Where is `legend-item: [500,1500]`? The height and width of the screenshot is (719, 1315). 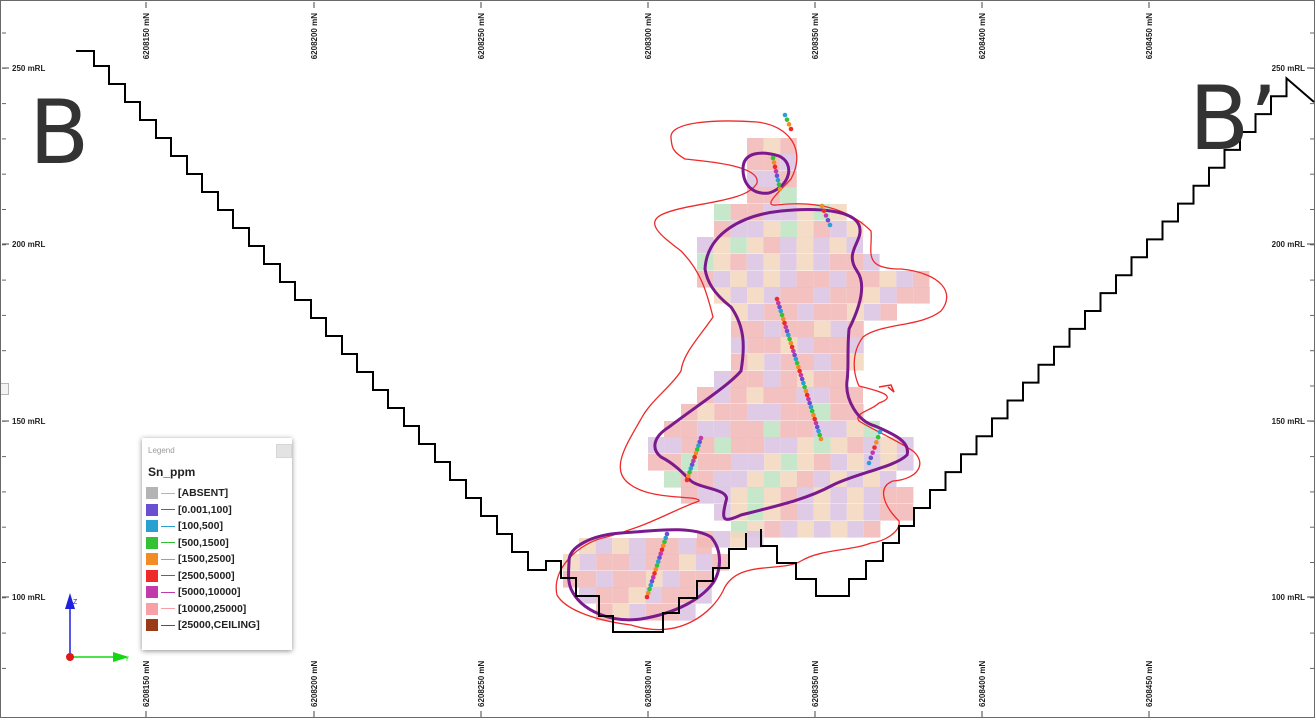
legend-item: [500,1500] is located at coordinates (203, 543).